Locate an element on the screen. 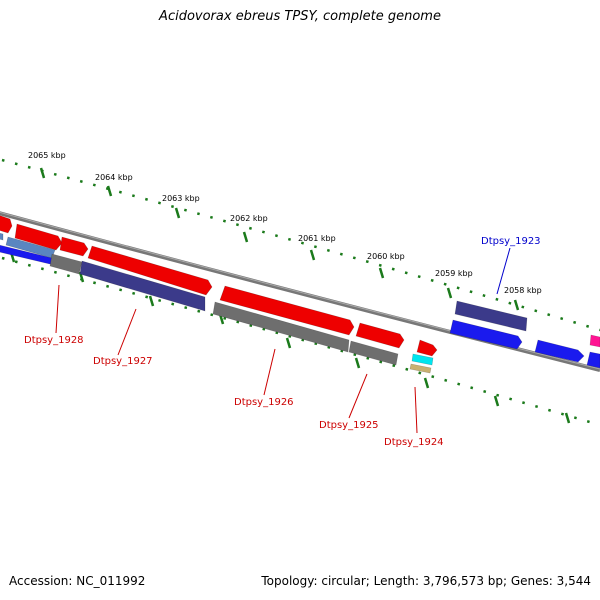 The width and height of the screenshot is (600, 600). gene-label-0: Dtpsy_1928 is located at coordinates (54, 340).